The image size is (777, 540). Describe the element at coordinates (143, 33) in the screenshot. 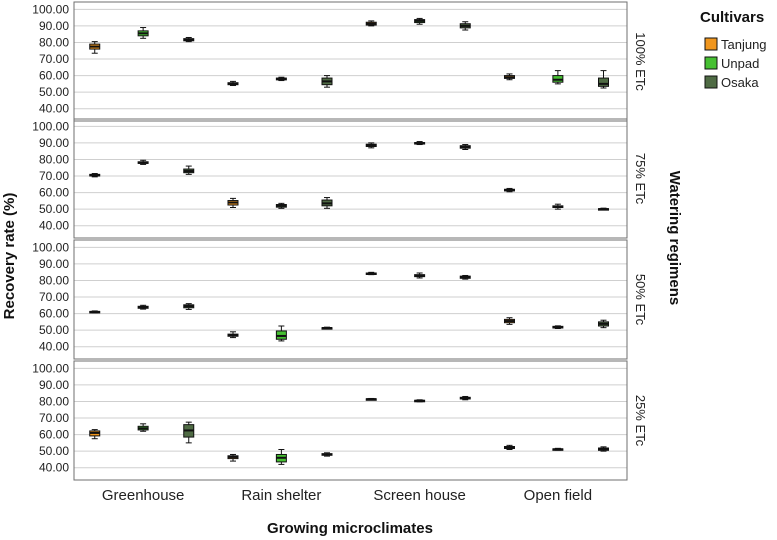

I see `box-100-etc-greenhouse-unpad` at that location.